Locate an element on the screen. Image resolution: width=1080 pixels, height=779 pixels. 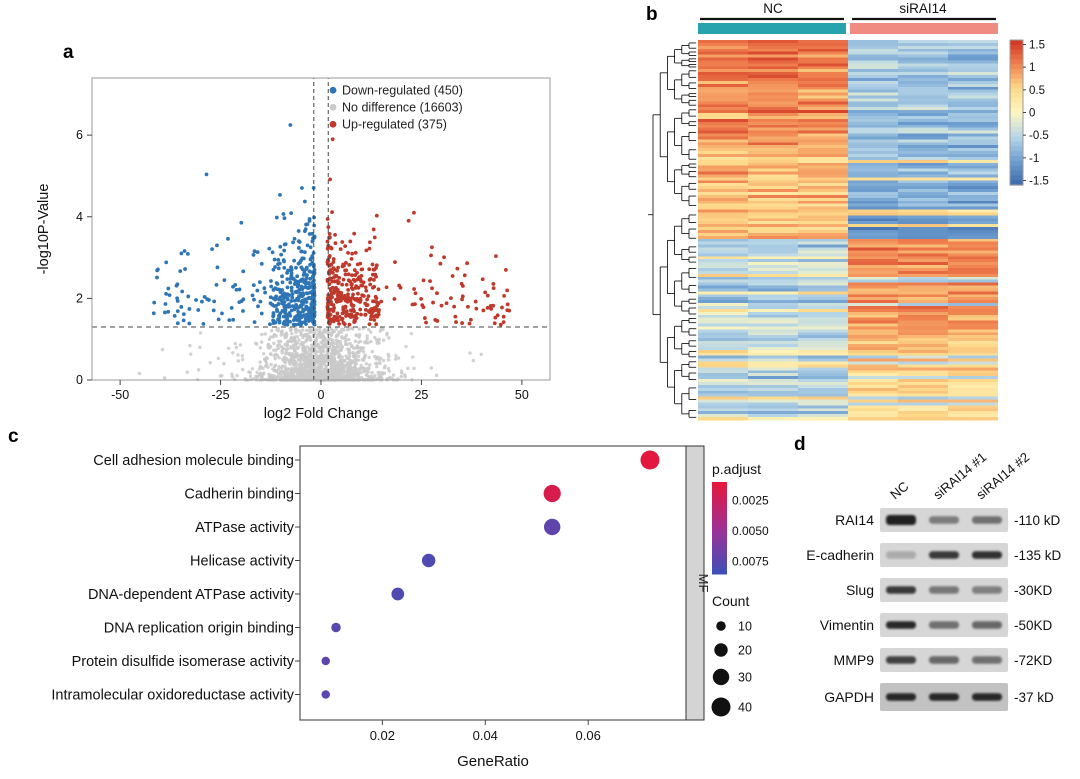
svg-text: 10 is located at coordinates (745, 626).